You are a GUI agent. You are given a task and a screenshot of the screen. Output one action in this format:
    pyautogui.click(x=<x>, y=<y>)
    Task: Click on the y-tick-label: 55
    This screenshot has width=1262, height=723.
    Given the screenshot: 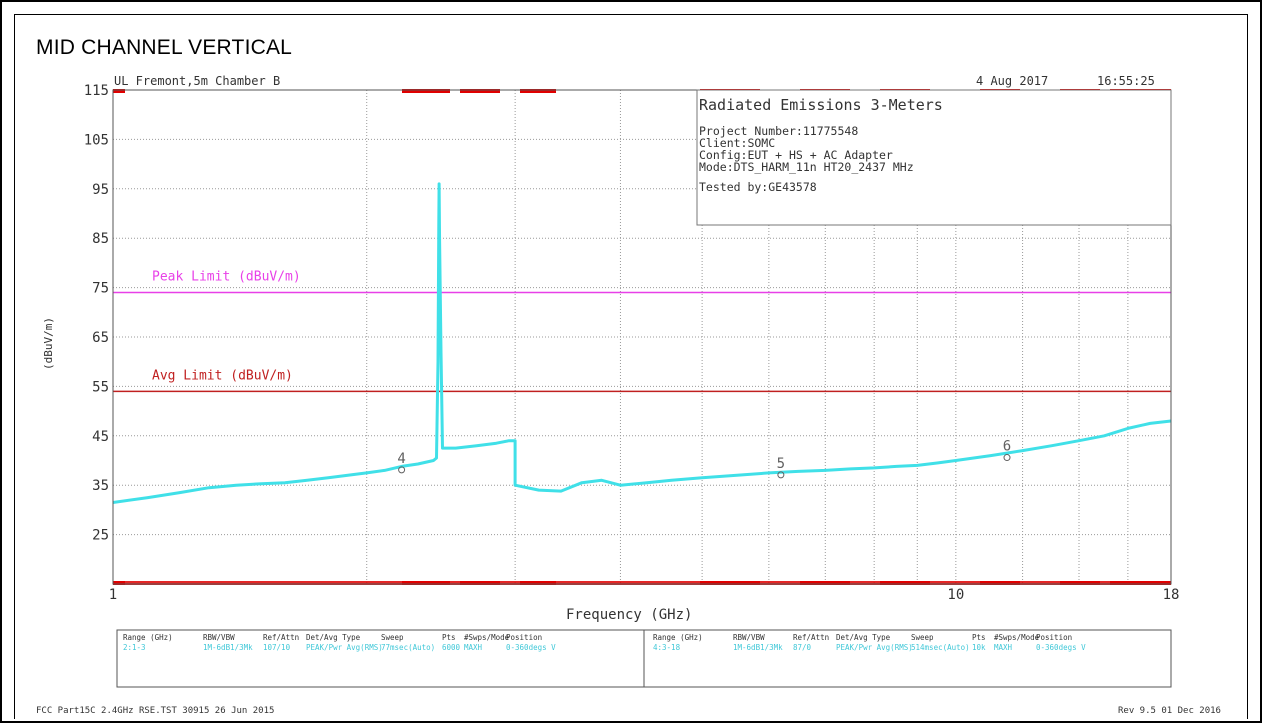 What is the action you would take?
    pyautogui.click(x=100, y=387)
    